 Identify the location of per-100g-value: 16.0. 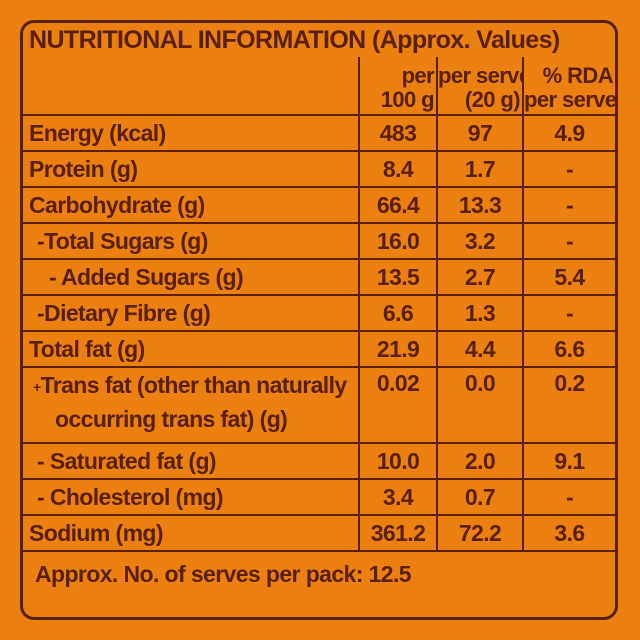
(398, 241).